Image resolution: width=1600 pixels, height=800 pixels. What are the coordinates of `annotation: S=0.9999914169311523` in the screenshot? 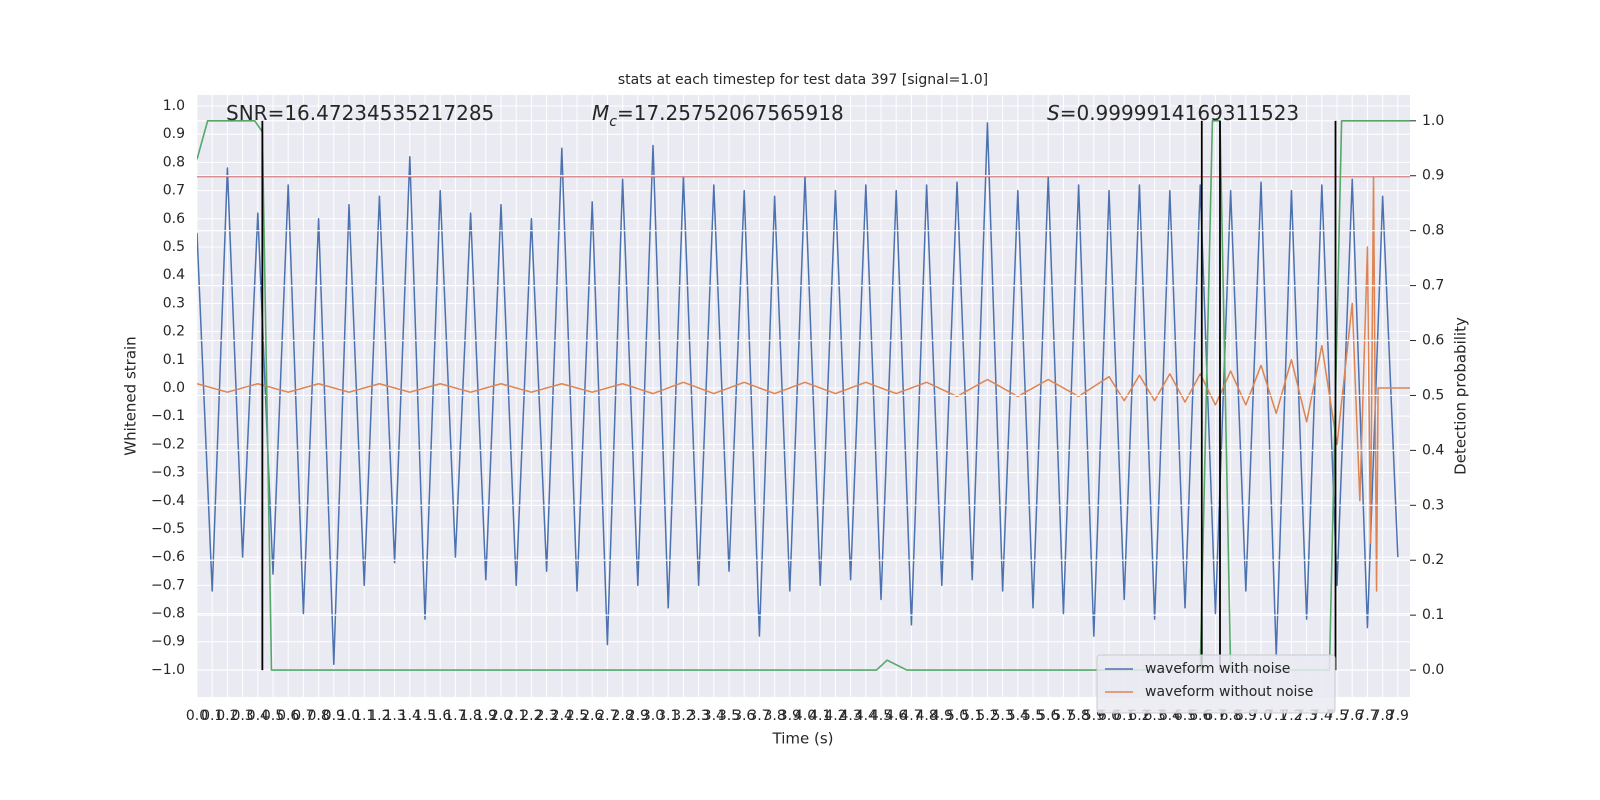 It's located at (1173, 113).